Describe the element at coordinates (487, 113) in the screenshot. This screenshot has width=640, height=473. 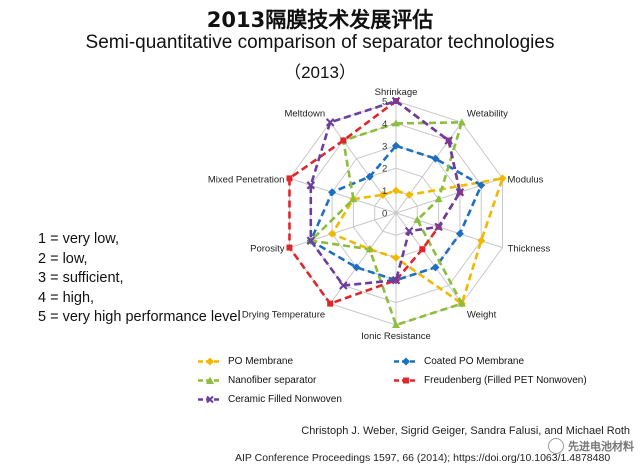
I see `axis-label: Wetability` at that location.